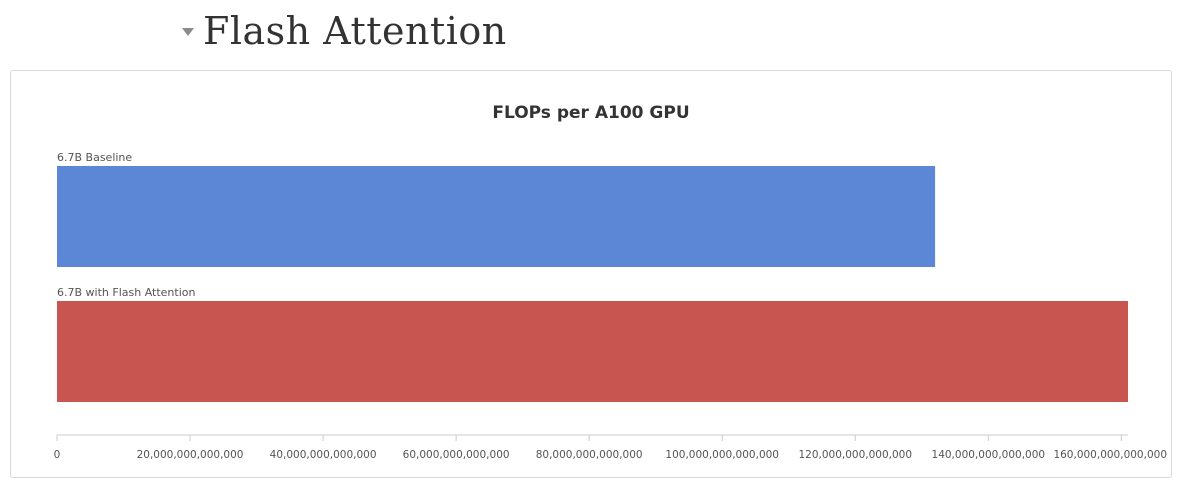 This screenshot has width=1200, height=487. Describe the element at coordinates (1110, 455) in the screenshot. I see `x-tick-label: 160,000,000,000,000` at that location.